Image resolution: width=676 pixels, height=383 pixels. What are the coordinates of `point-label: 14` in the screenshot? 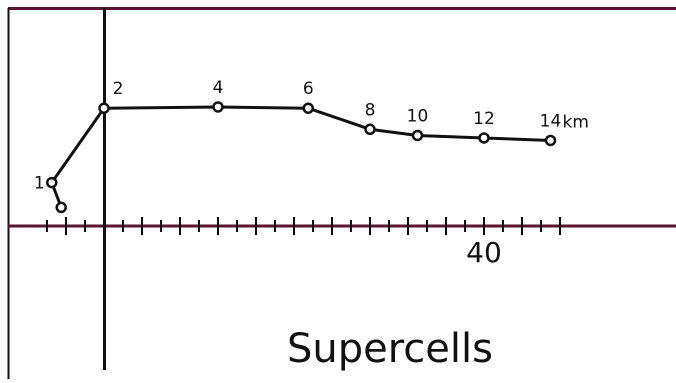 It's located at (551, 121).